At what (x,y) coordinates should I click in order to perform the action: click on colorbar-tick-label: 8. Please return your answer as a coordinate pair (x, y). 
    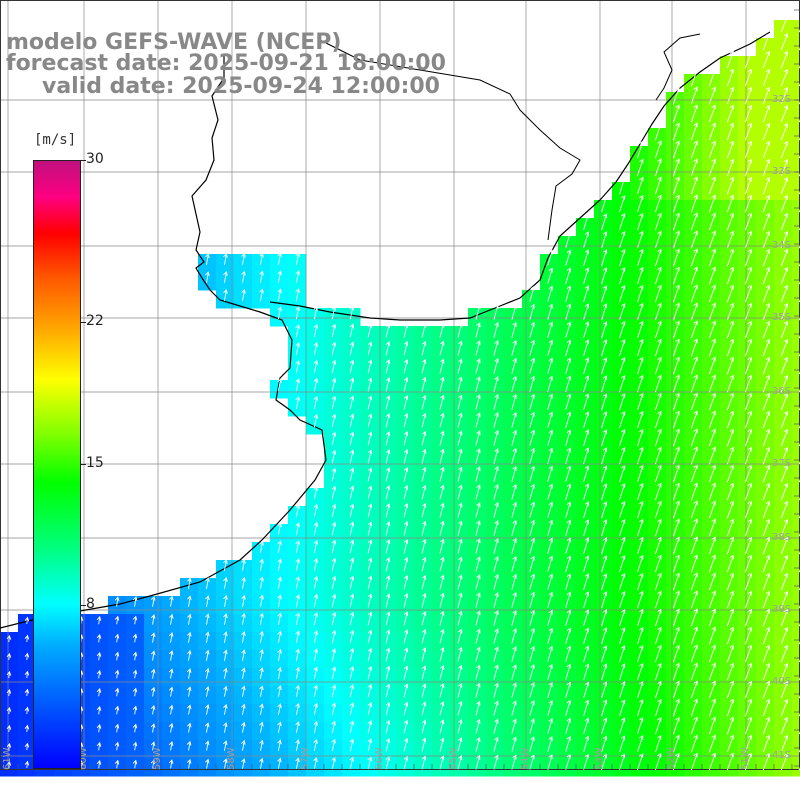
    Looking at the image, I should click on (90, 604).